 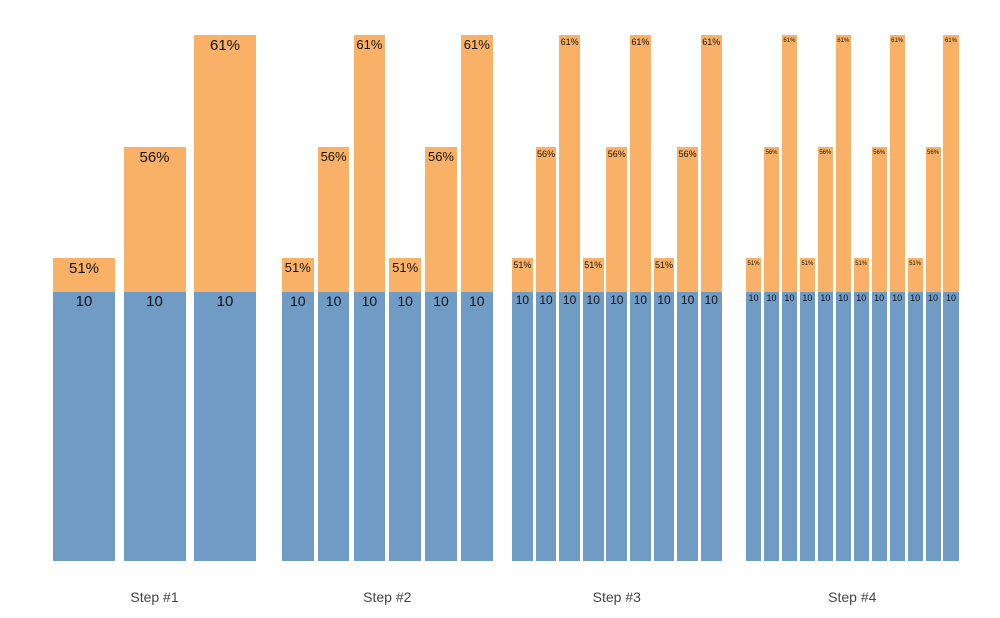 I want to click on step-label: Step #1, so click(x=154, y=597).